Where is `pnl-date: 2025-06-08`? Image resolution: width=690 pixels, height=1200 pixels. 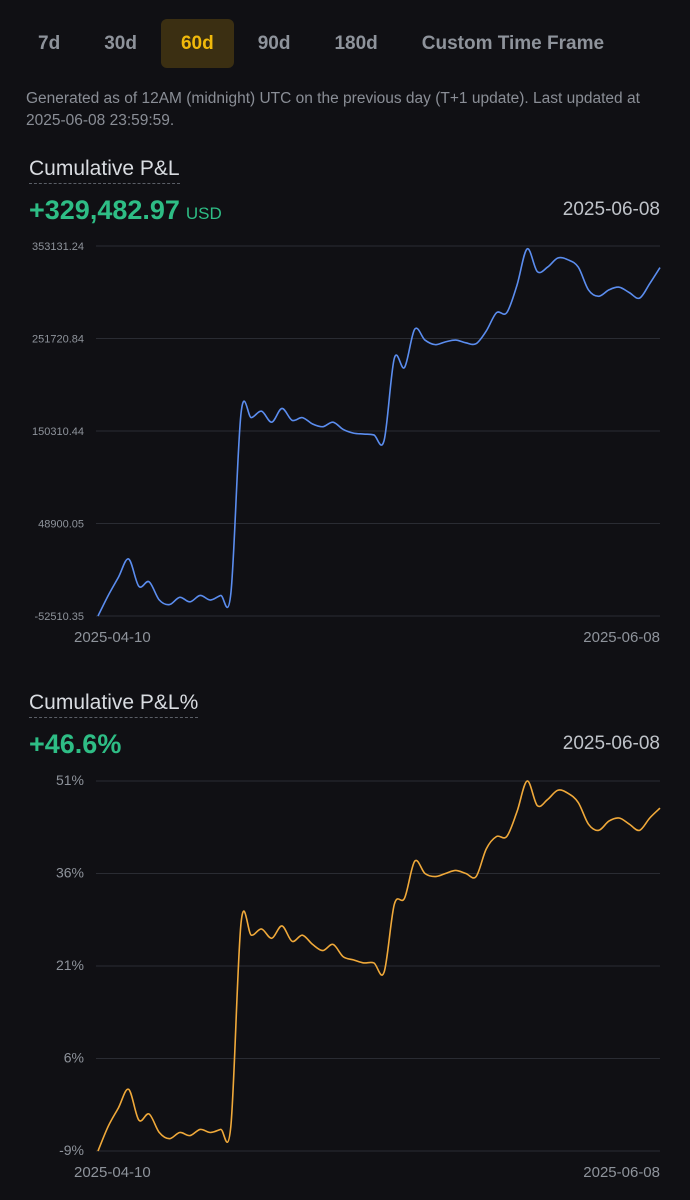 pnl-date: 2025-06-08 is located at coordinates (611, 209).